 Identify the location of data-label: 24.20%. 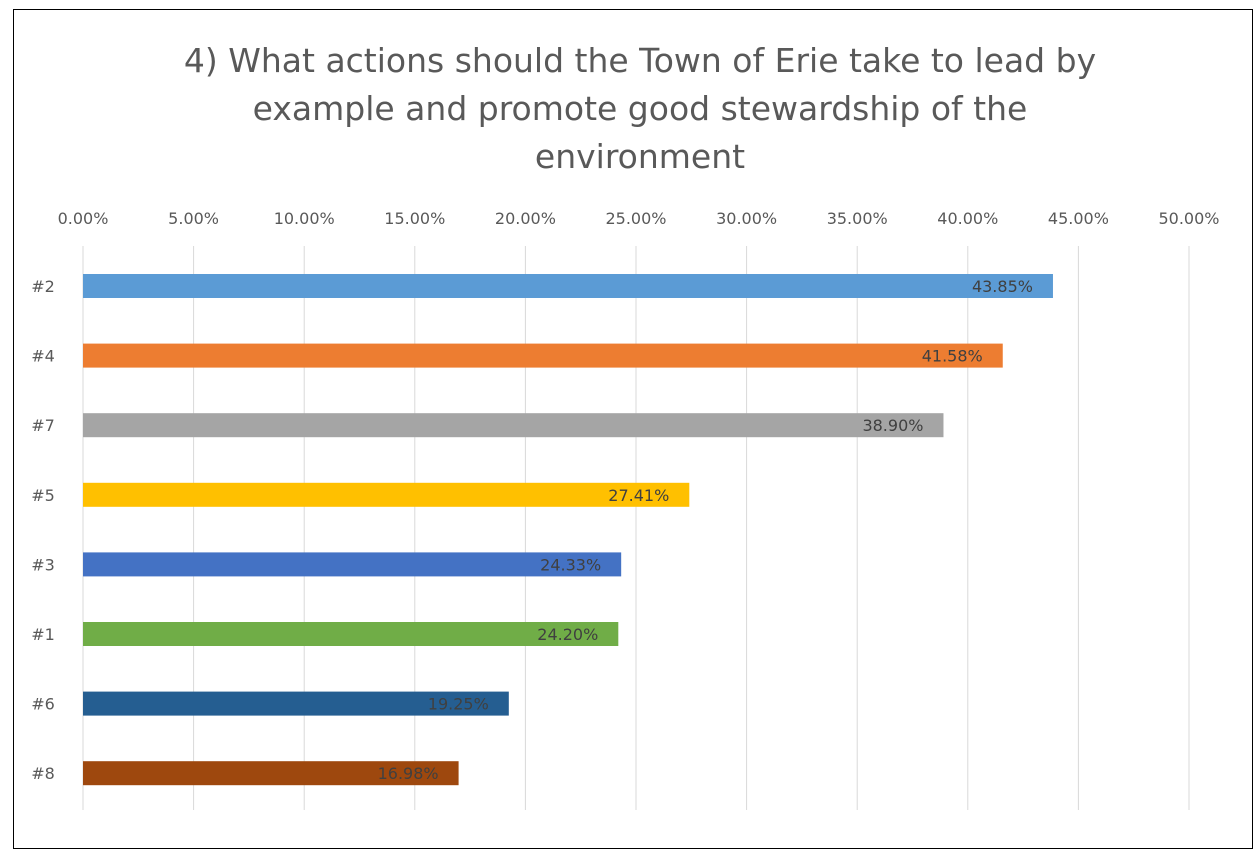
(567, 634).